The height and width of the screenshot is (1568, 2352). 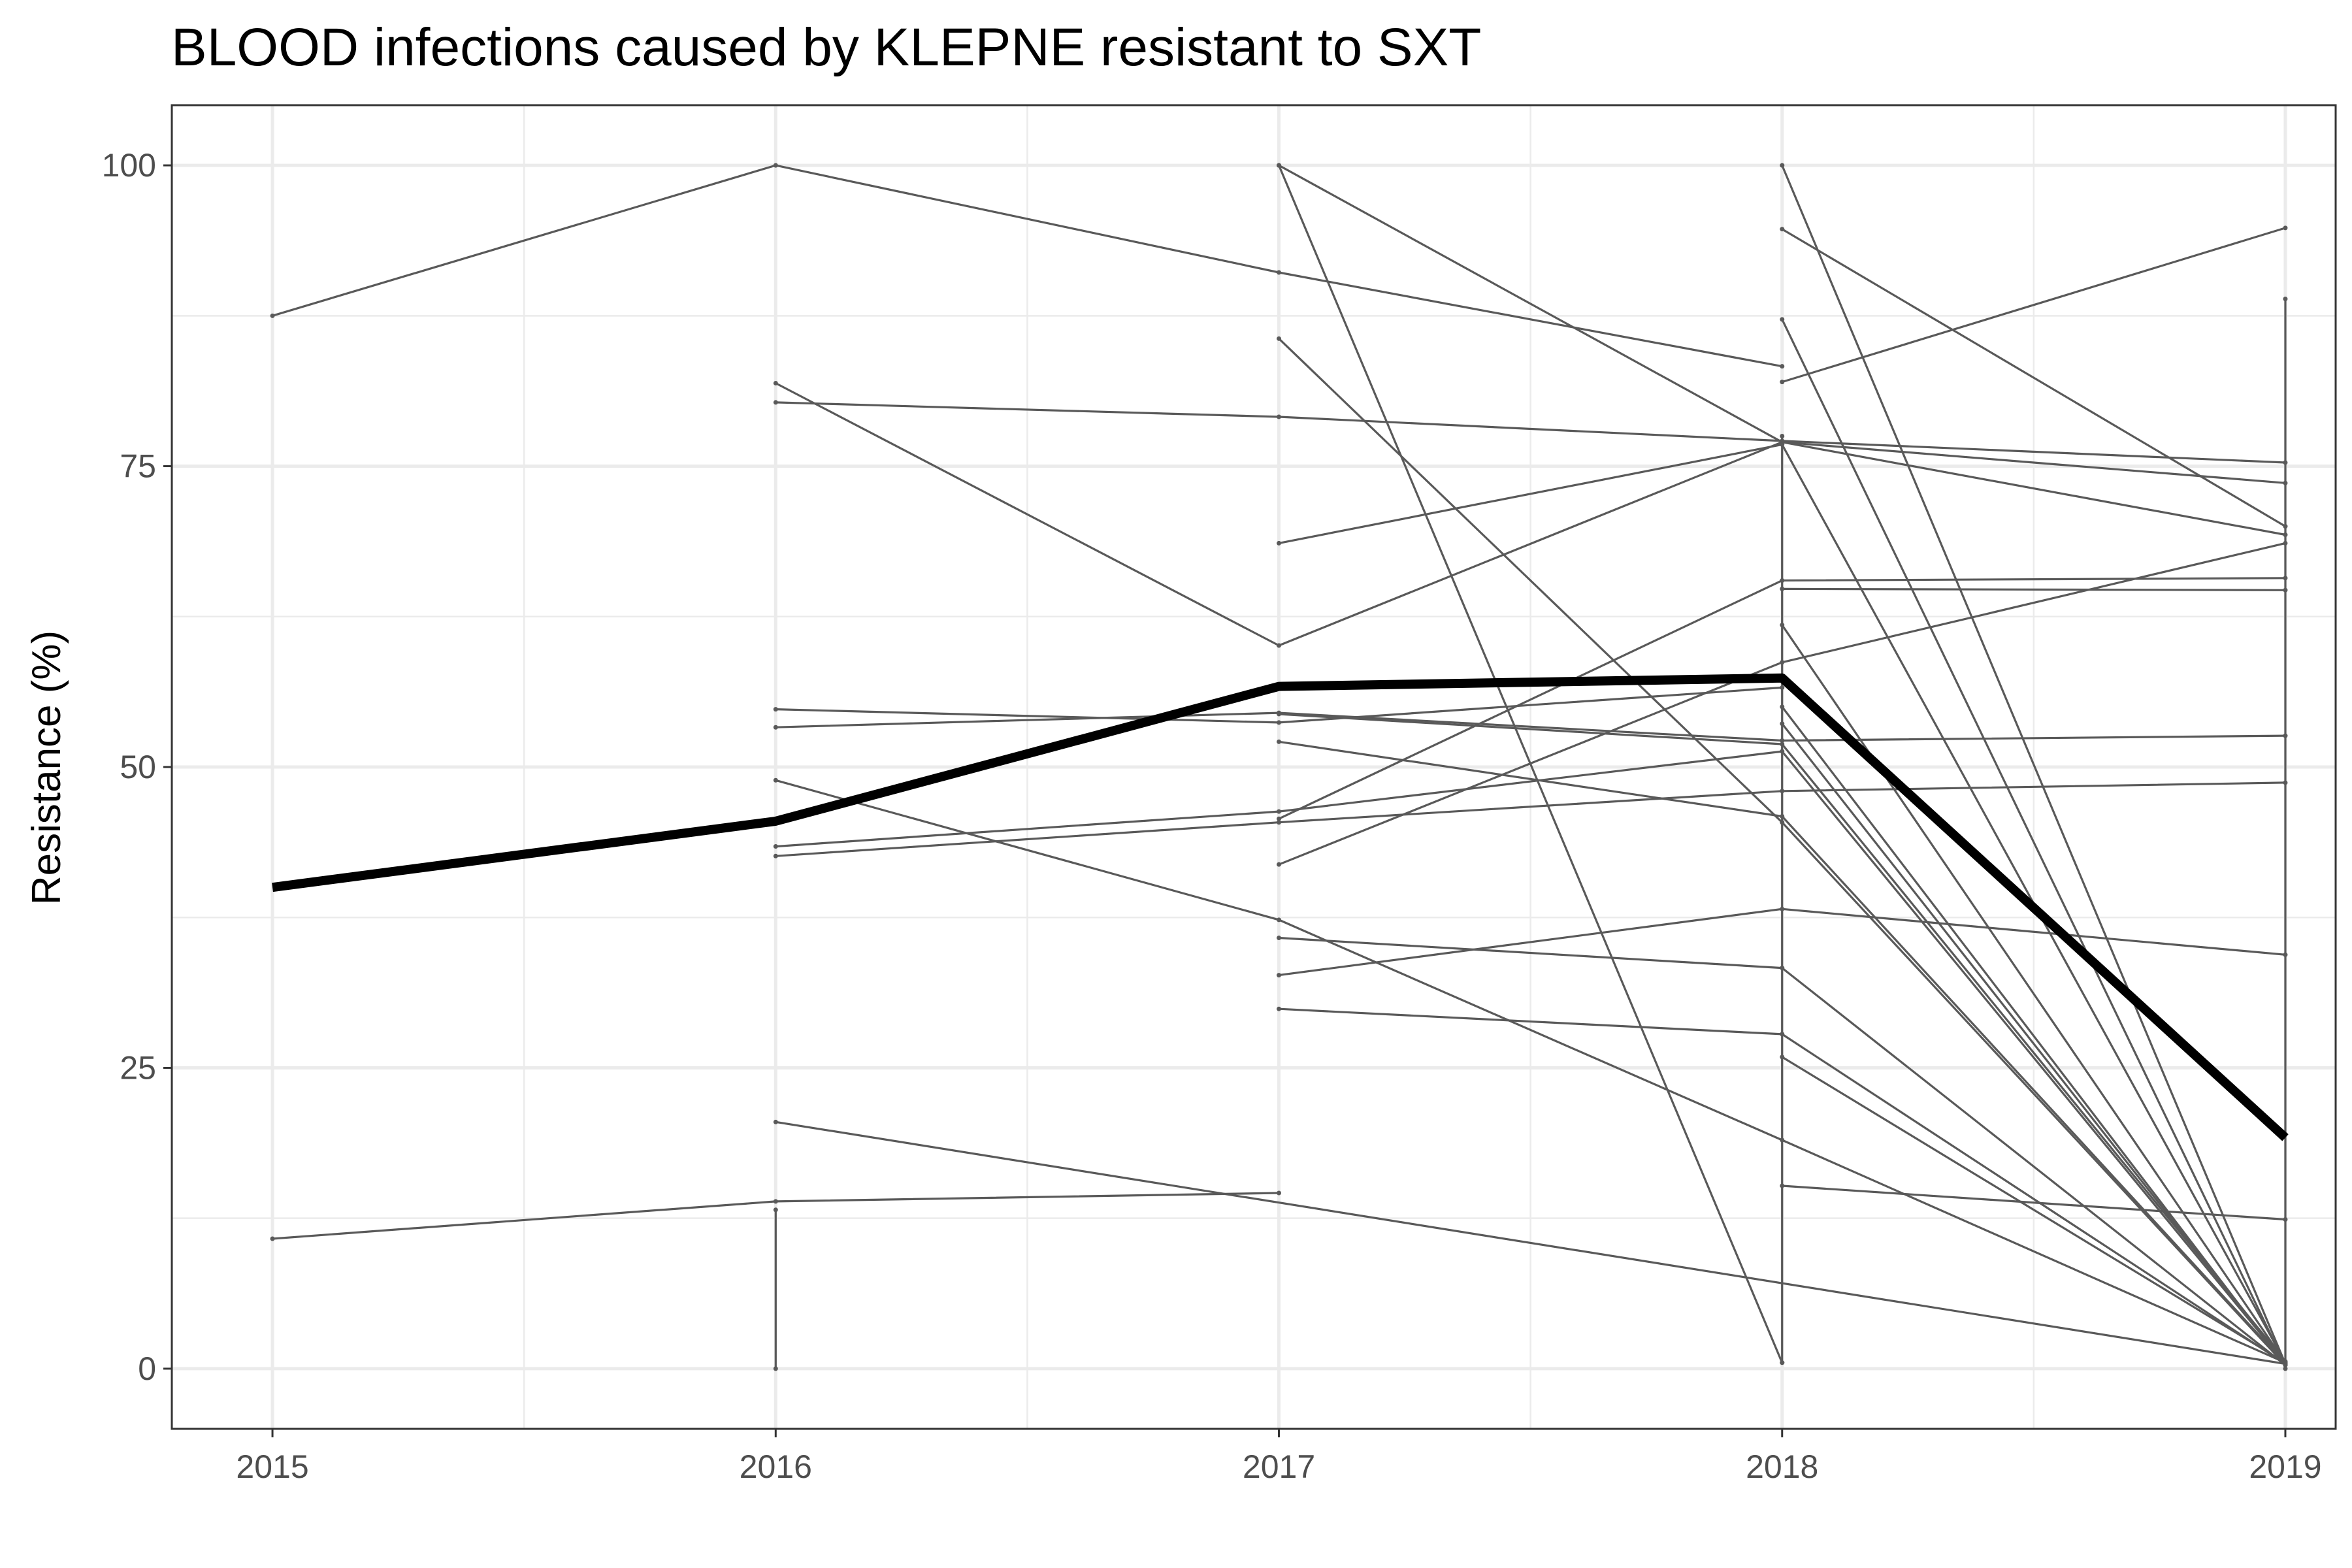 I want to click on y-tick-label: 25, so click(x=138, y=1067).